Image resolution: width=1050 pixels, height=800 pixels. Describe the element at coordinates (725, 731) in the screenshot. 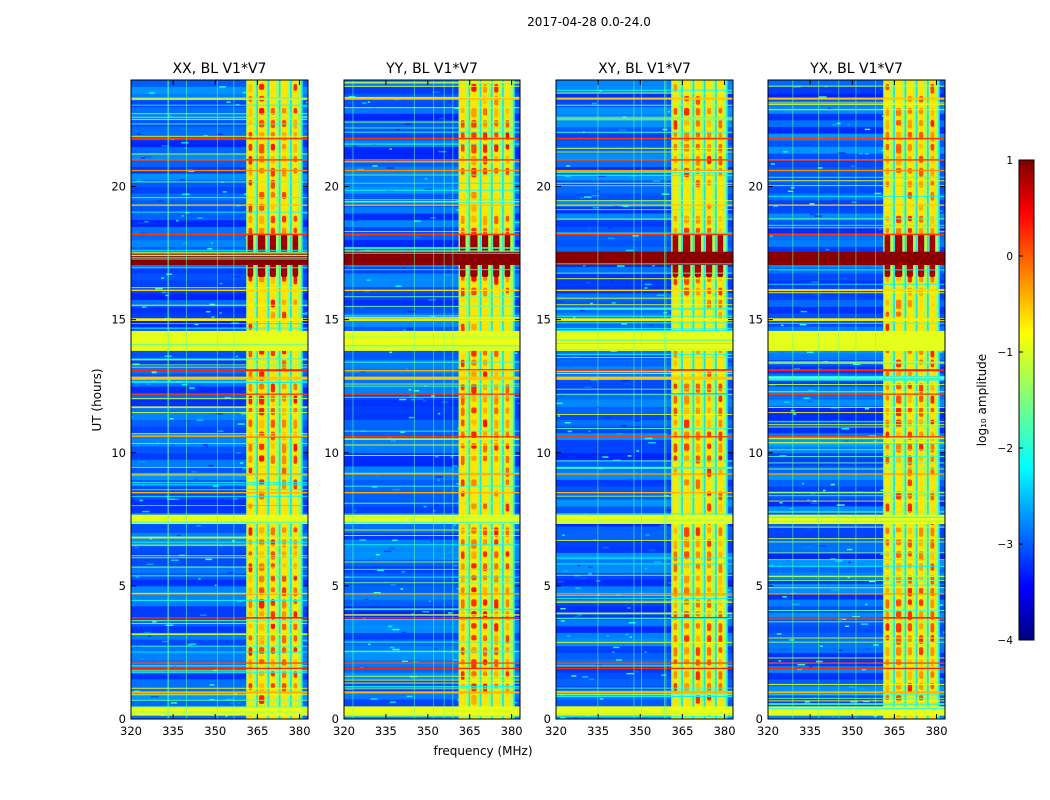

I see `x-tick-label: 380` at that location.